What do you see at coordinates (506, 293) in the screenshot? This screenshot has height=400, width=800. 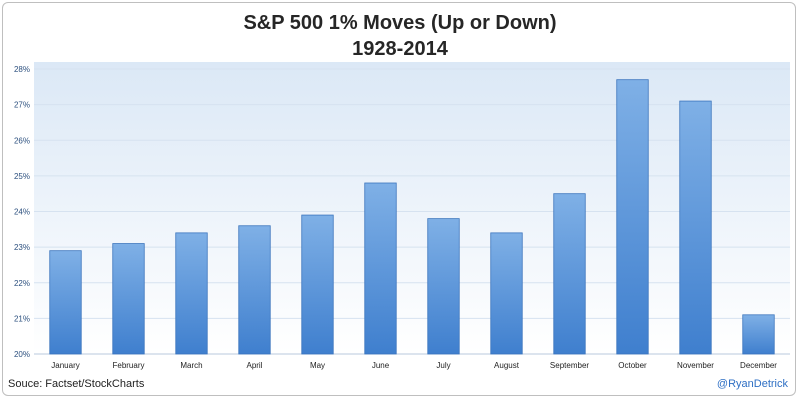 I see `bar-august` at bounding box center [506, 293].